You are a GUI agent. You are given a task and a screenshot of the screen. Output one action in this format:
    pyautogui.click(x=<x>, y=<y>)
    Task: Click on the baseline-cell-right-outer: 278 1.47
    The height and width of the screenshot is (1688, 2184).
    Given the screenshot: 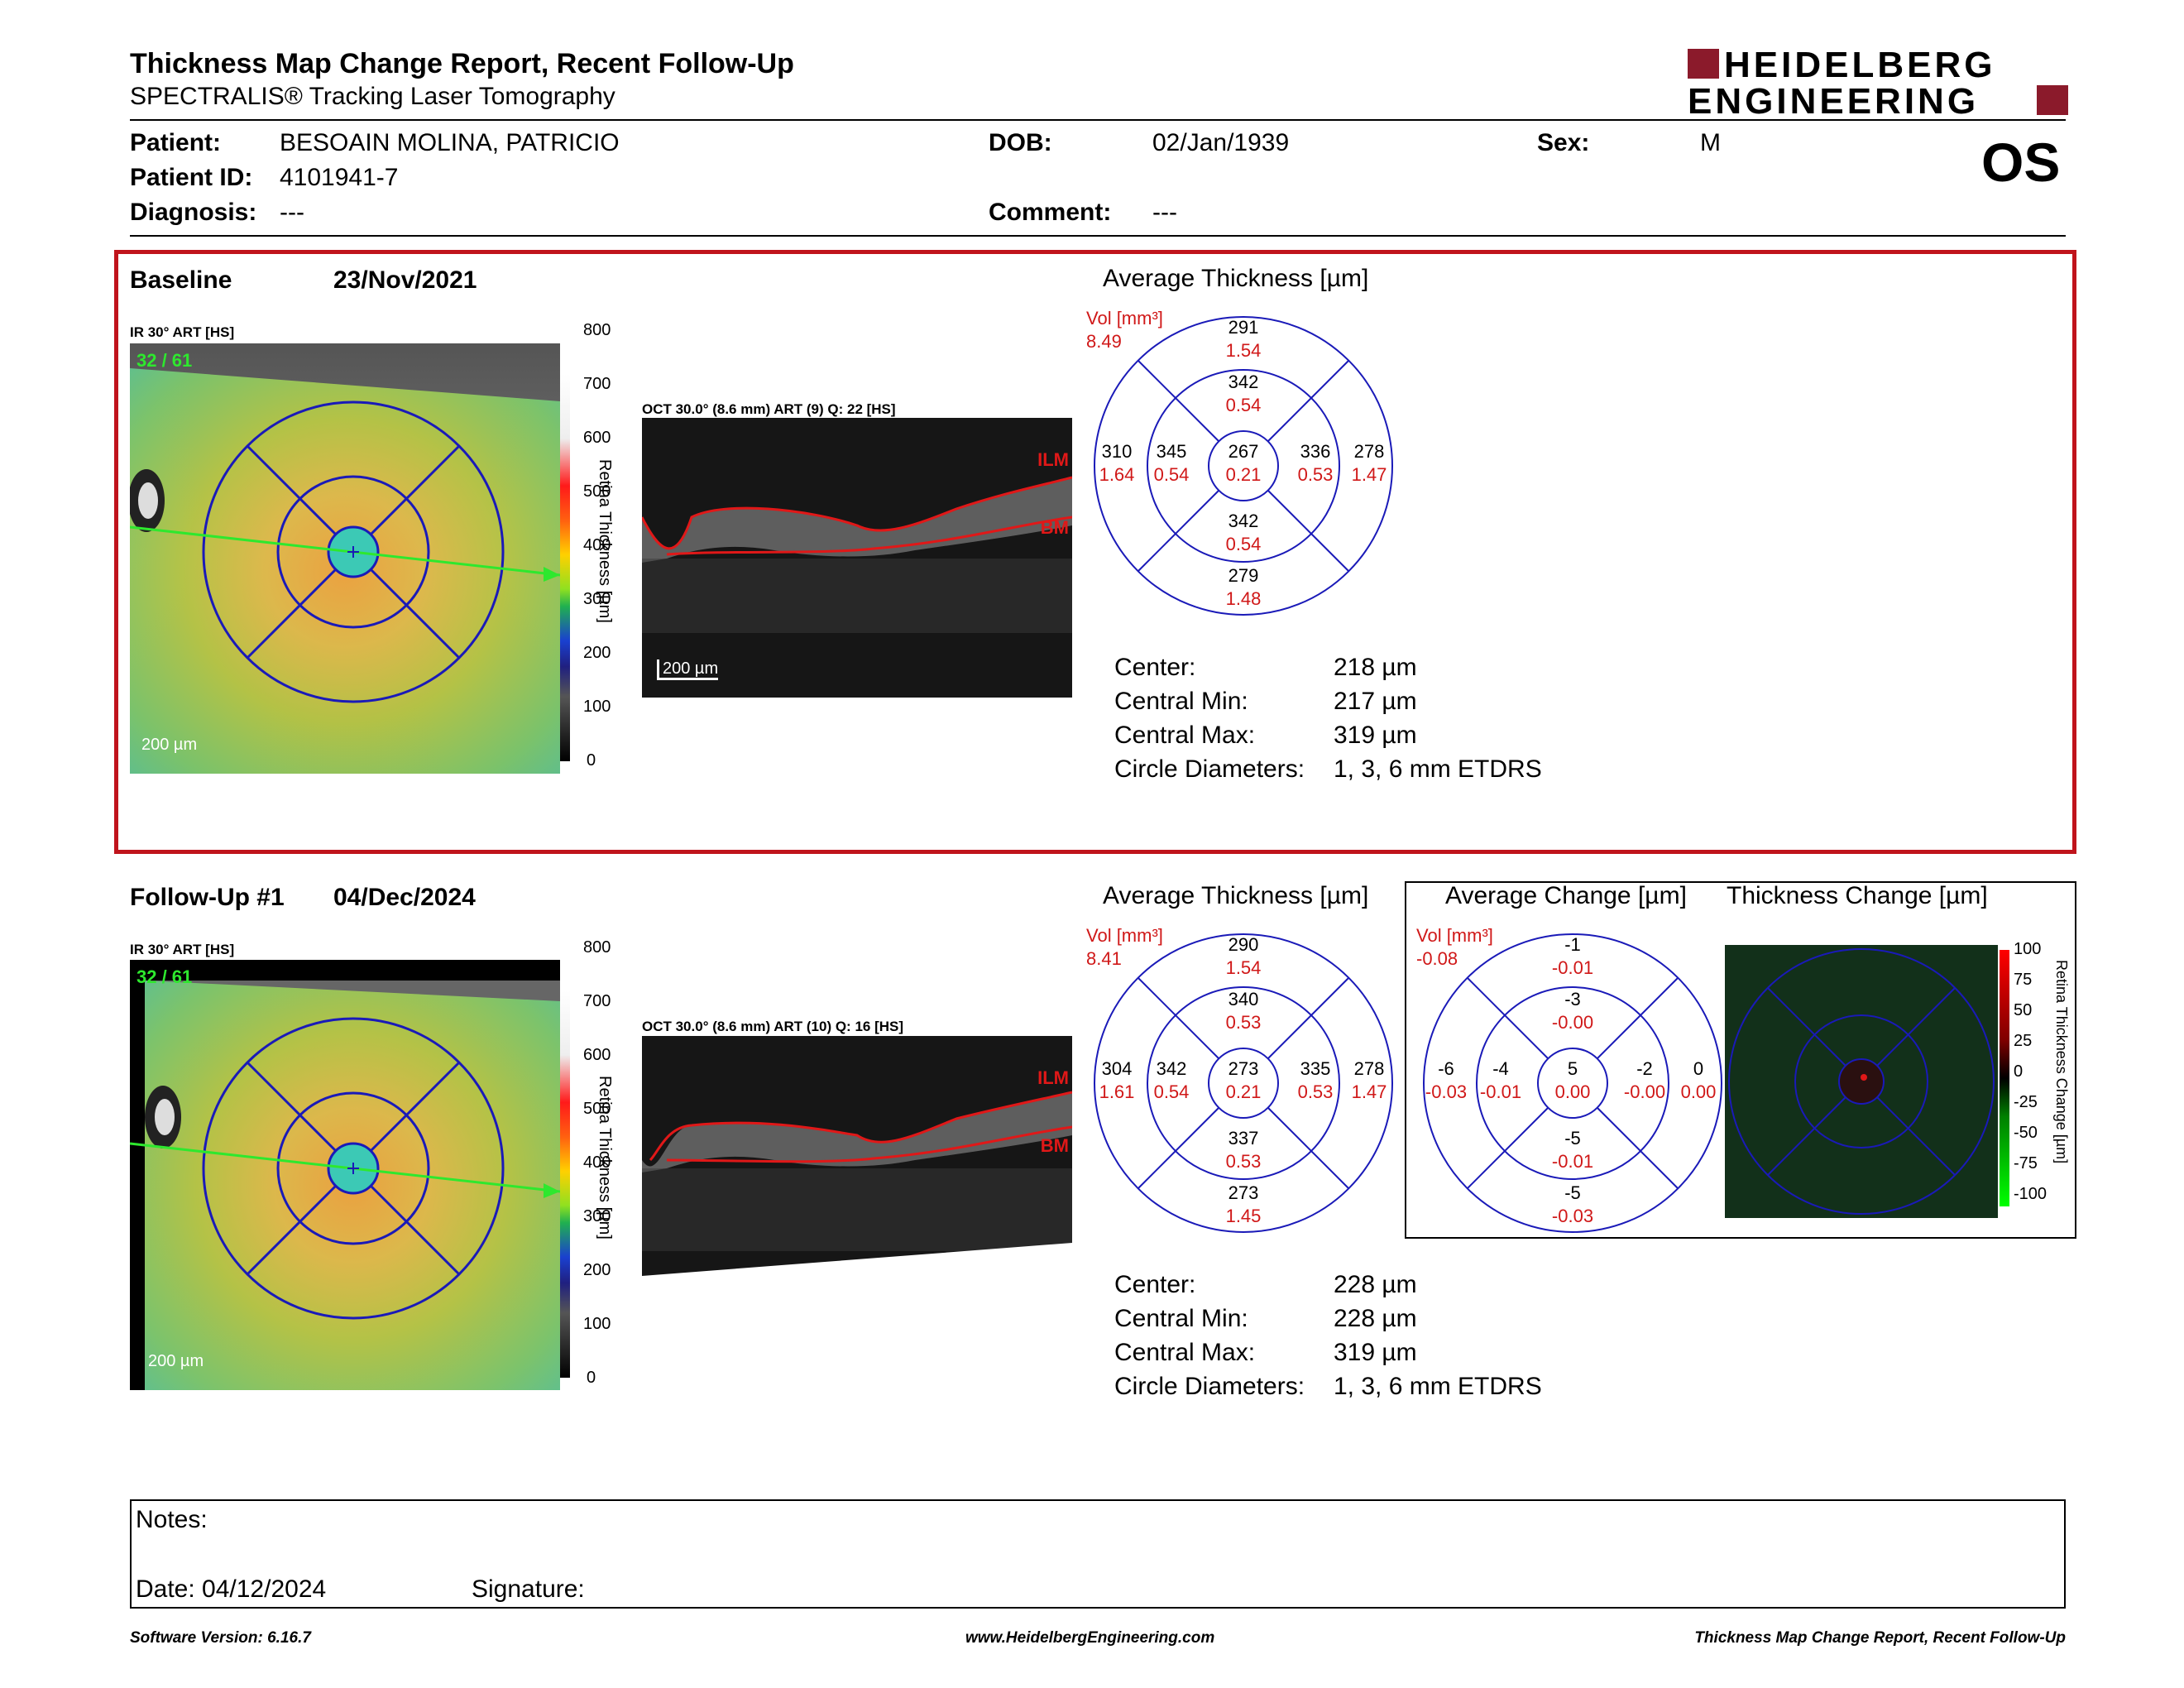 What is the action you would take?
    pyautogui.click(x=1369, y=463)
    